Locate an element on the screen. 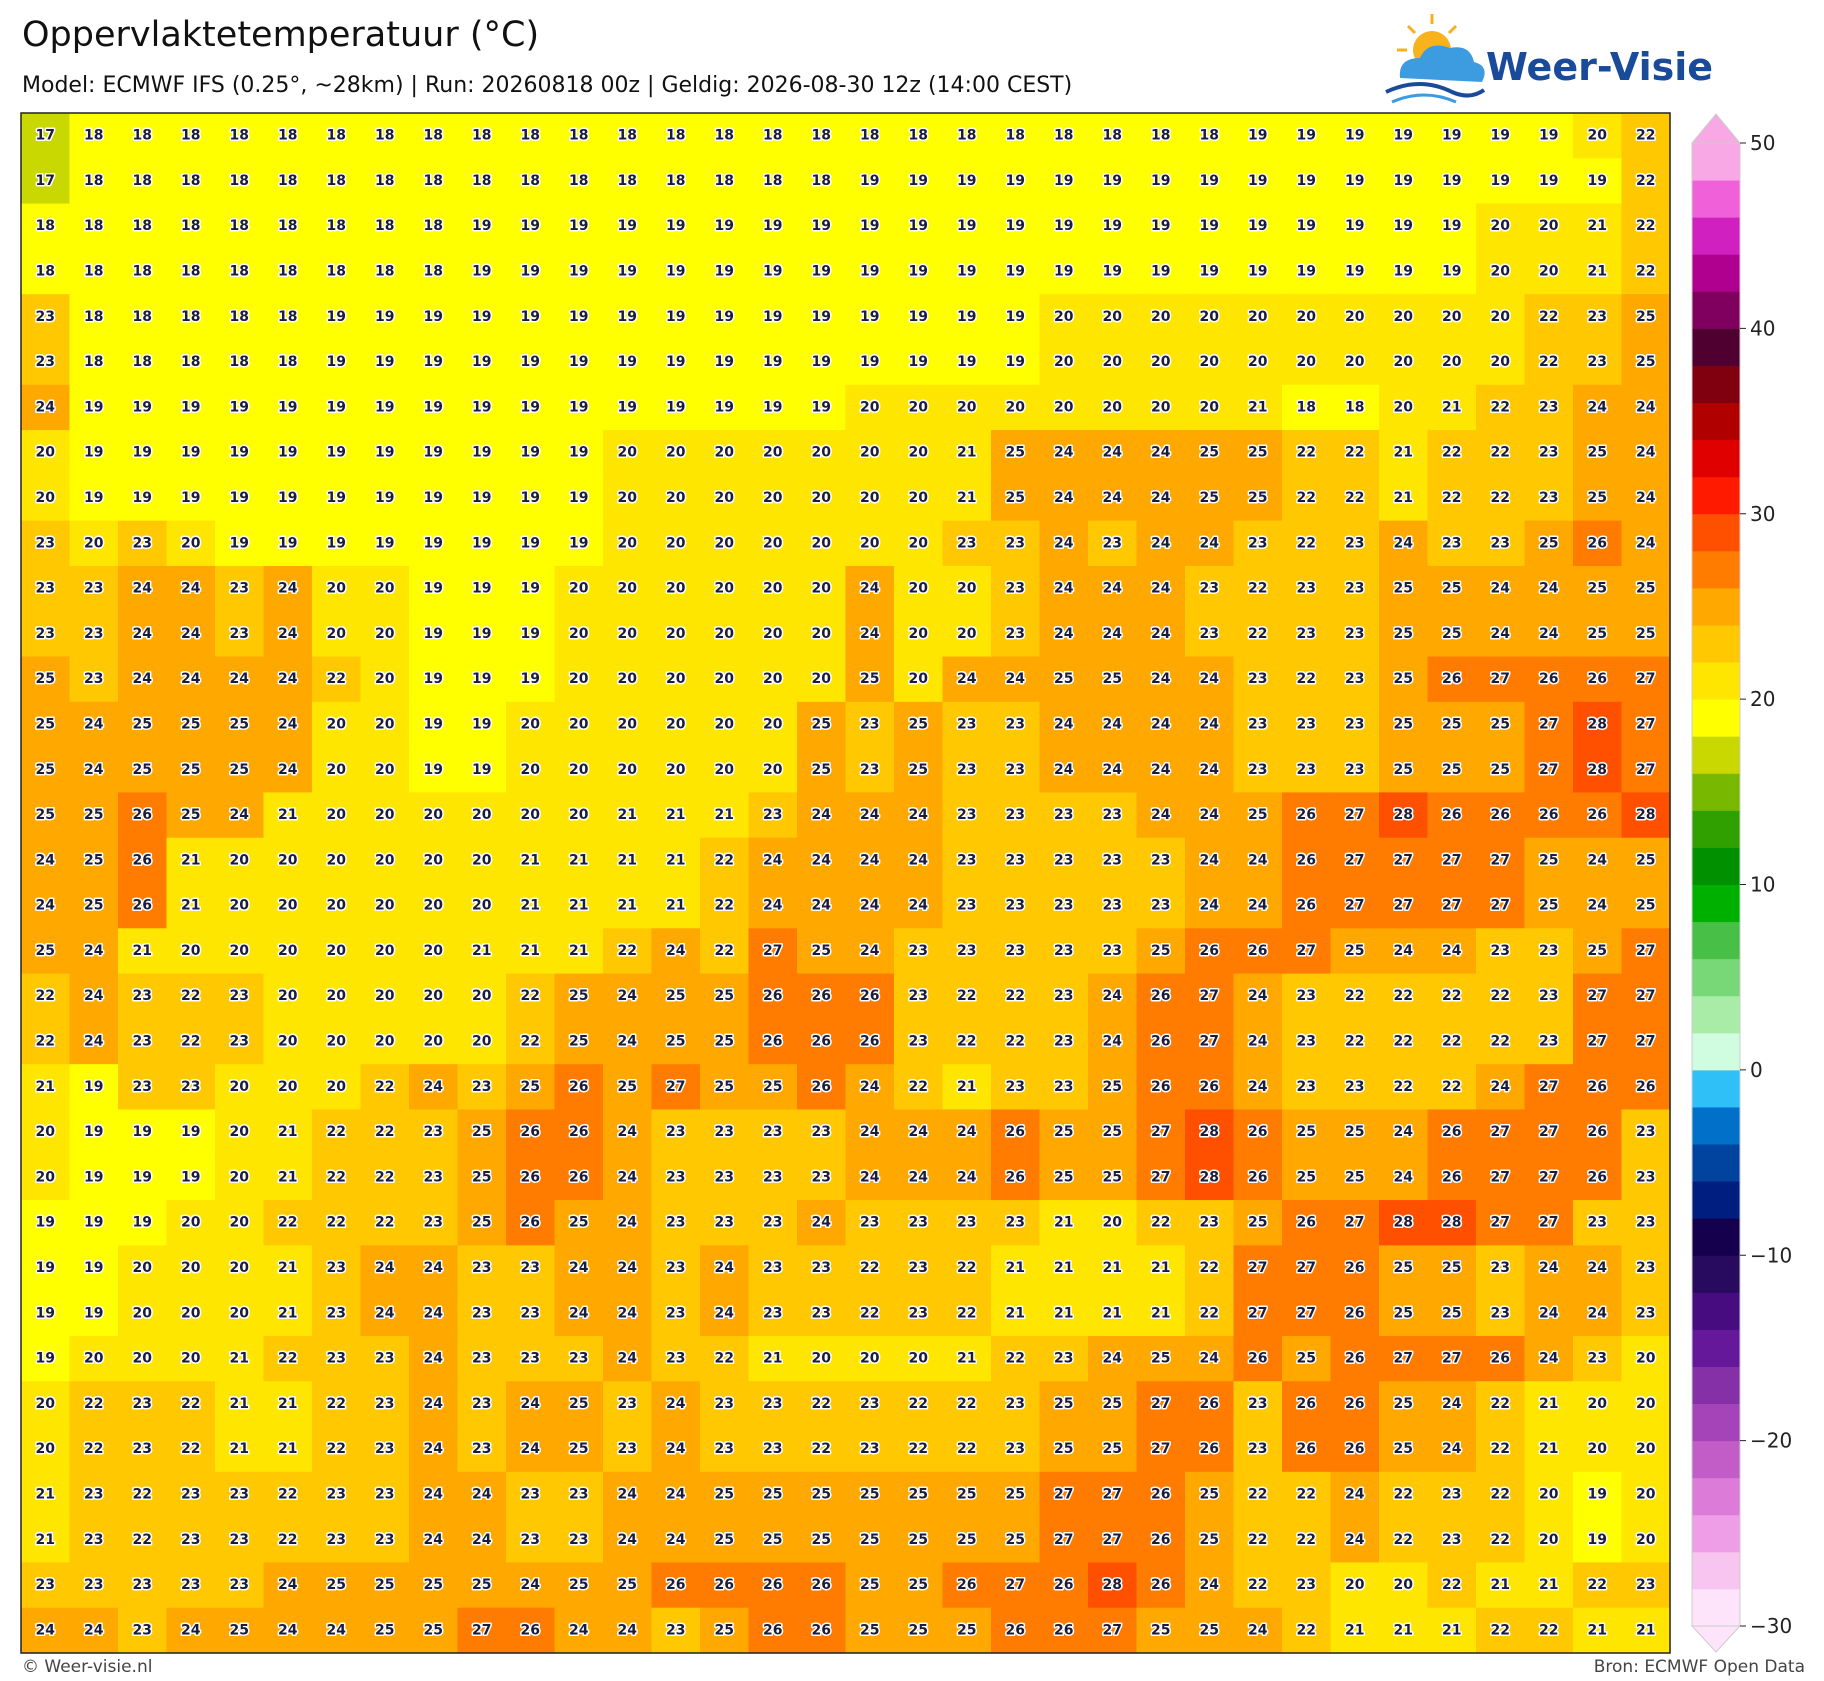  colorbar-bin is located at coordinates (1716, 1385).